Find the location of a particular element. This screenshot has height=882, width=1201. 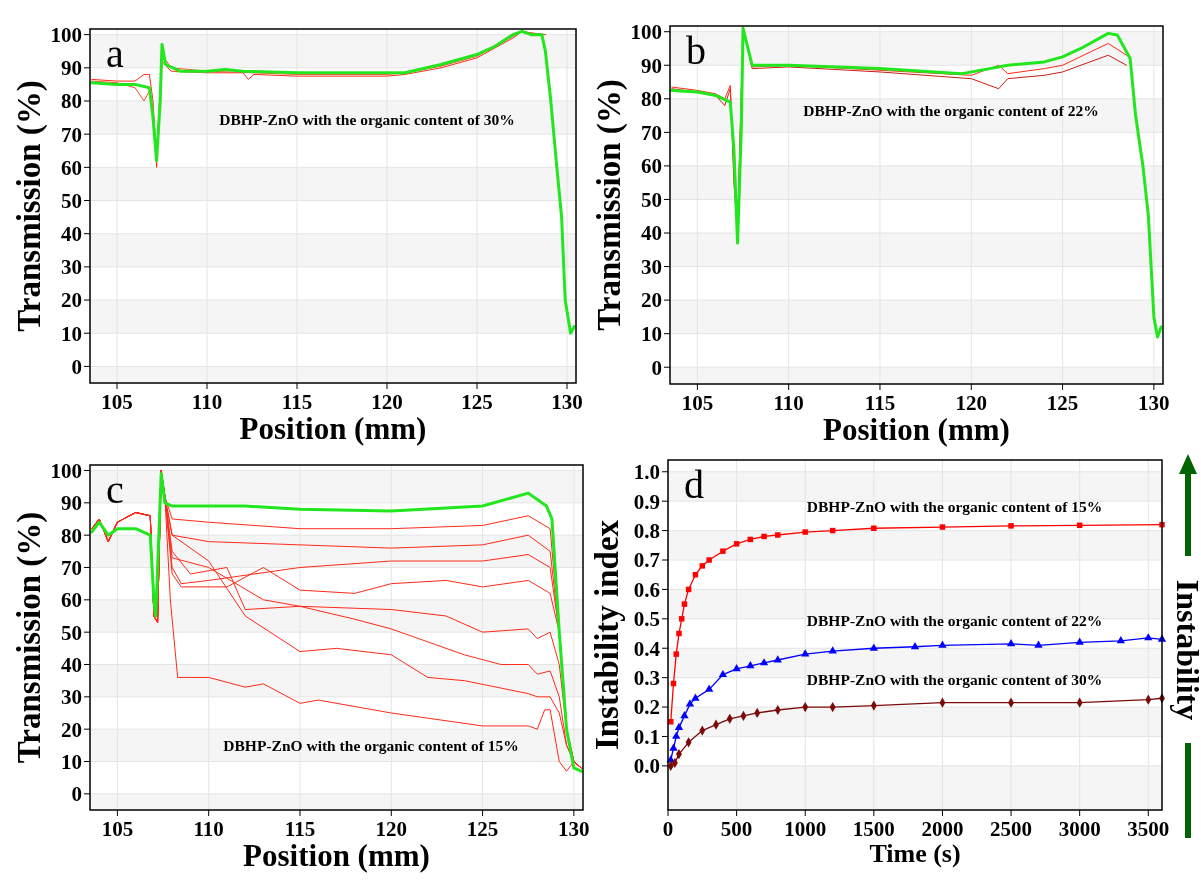

y-tick-label: 1.0 is located at coordinates (646, 472).